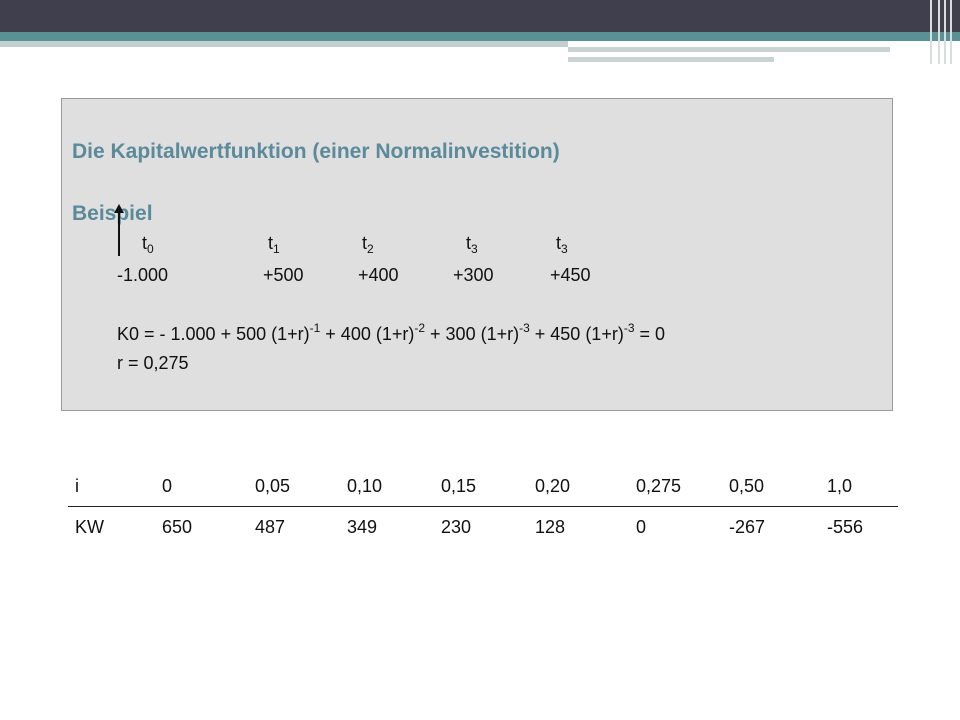 The image size is (960, 720). What do you see at coordinates (274, 244) in the screenshot?
I see `period-label-1: t1` at bounding box center [274, 244].